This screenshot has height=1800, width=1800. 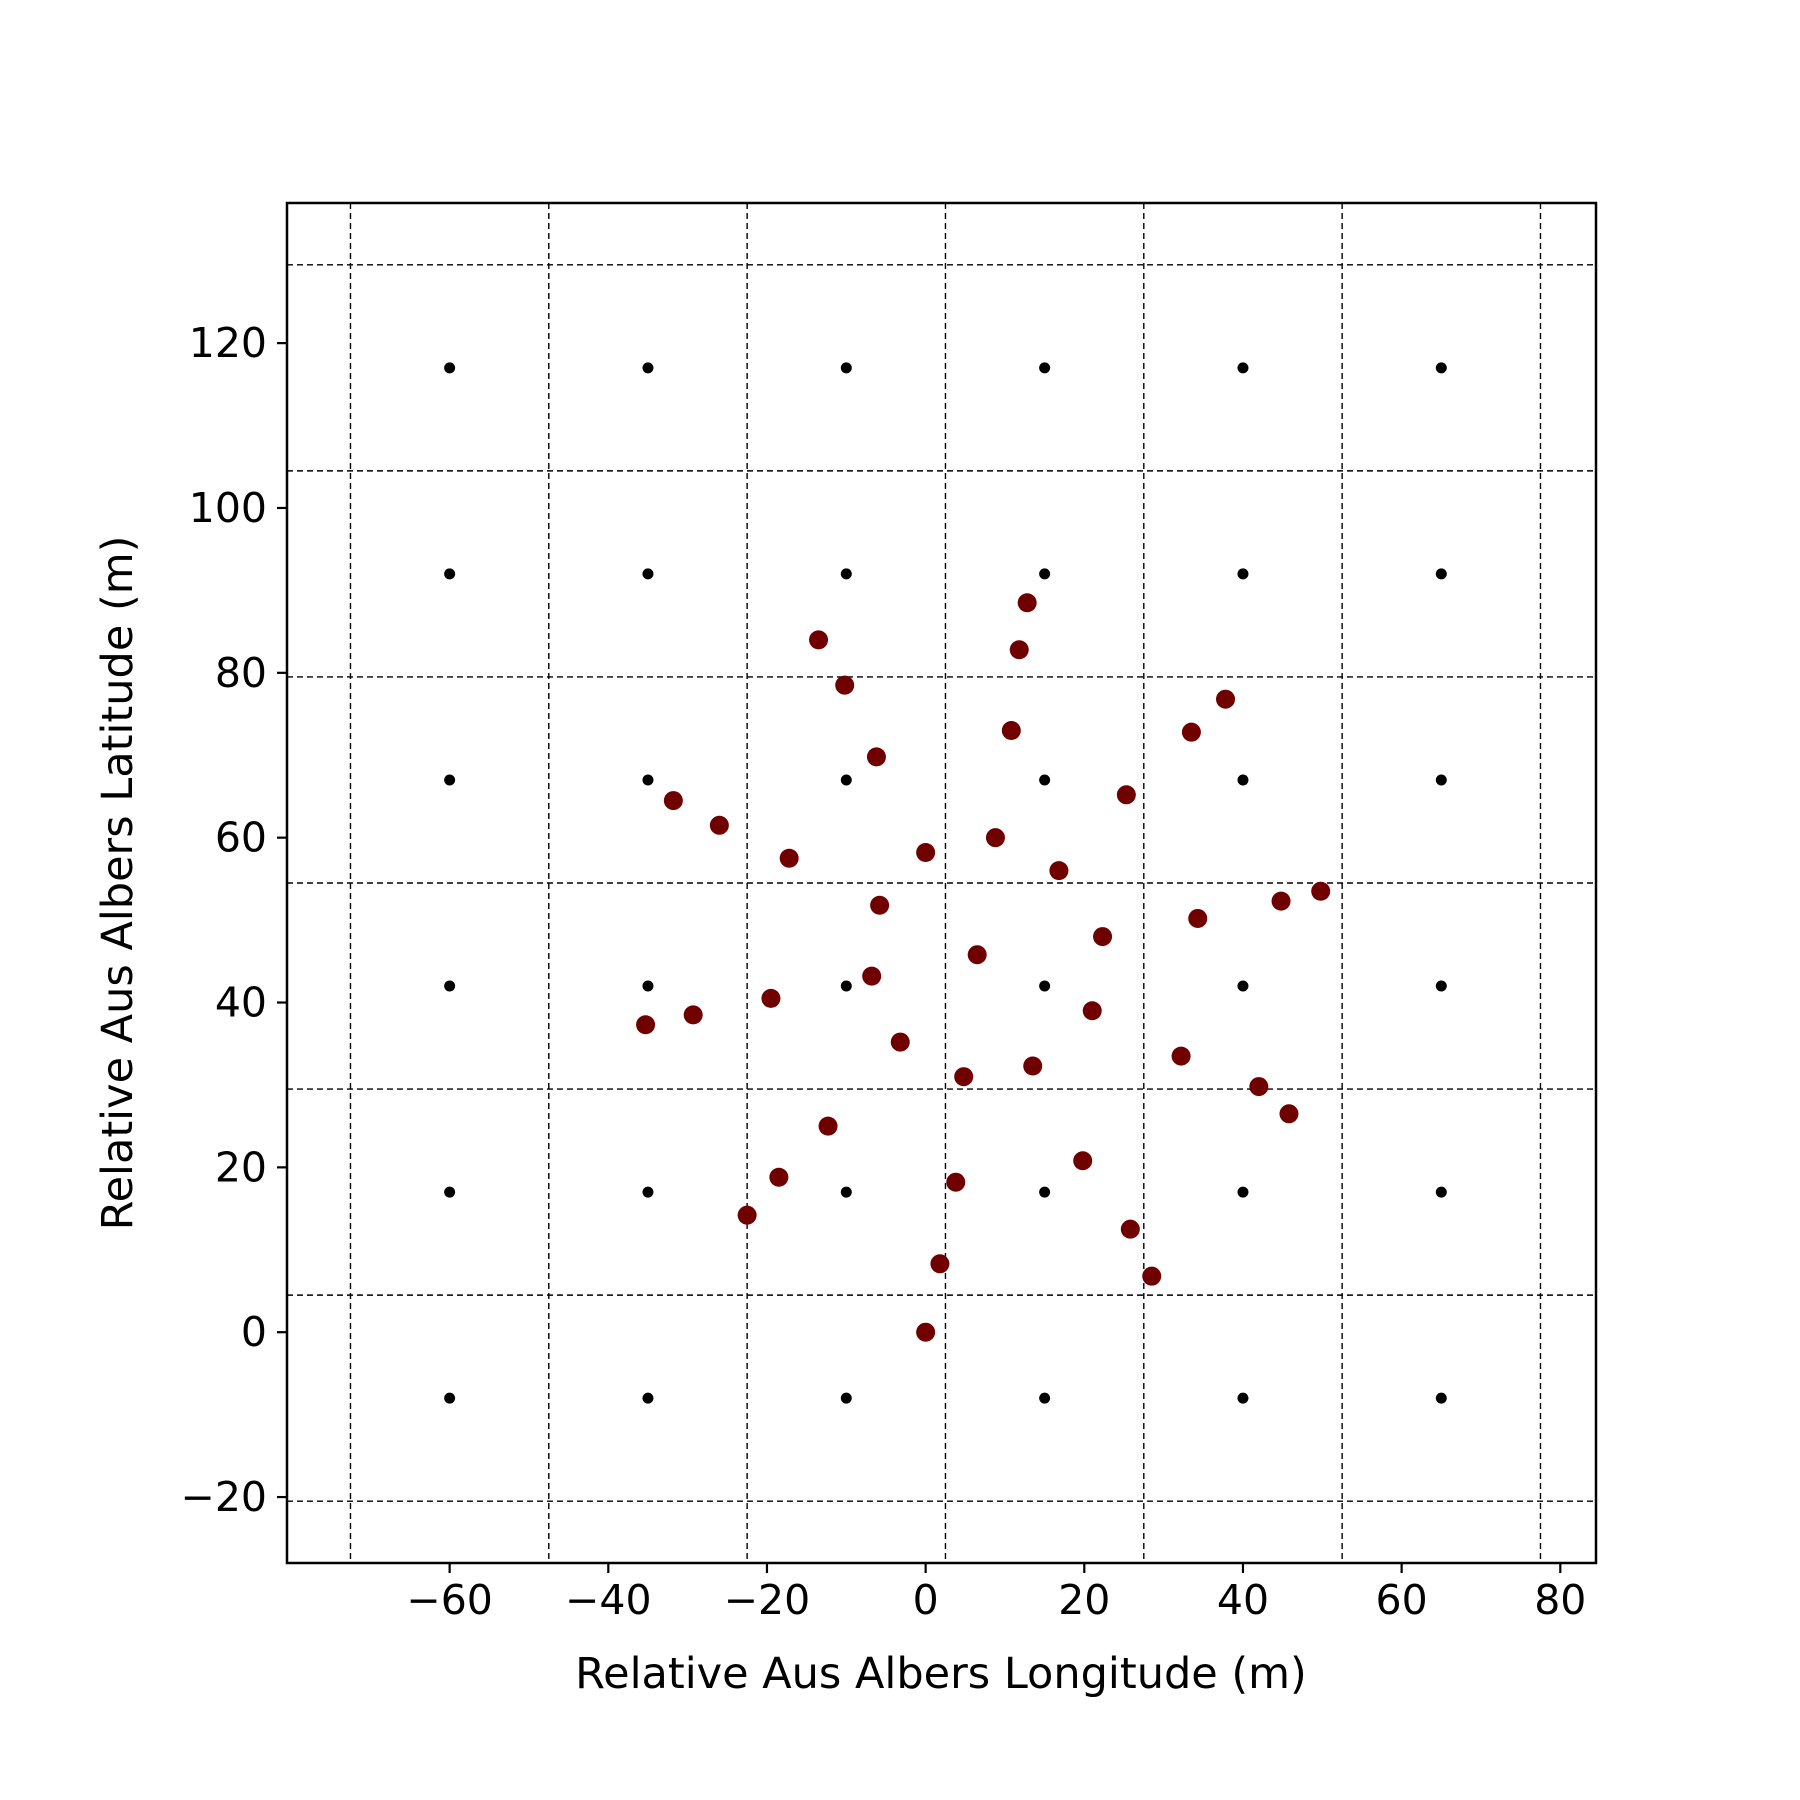 I want to click on x-tick-label: 40, so click(x=1243, y=1600).